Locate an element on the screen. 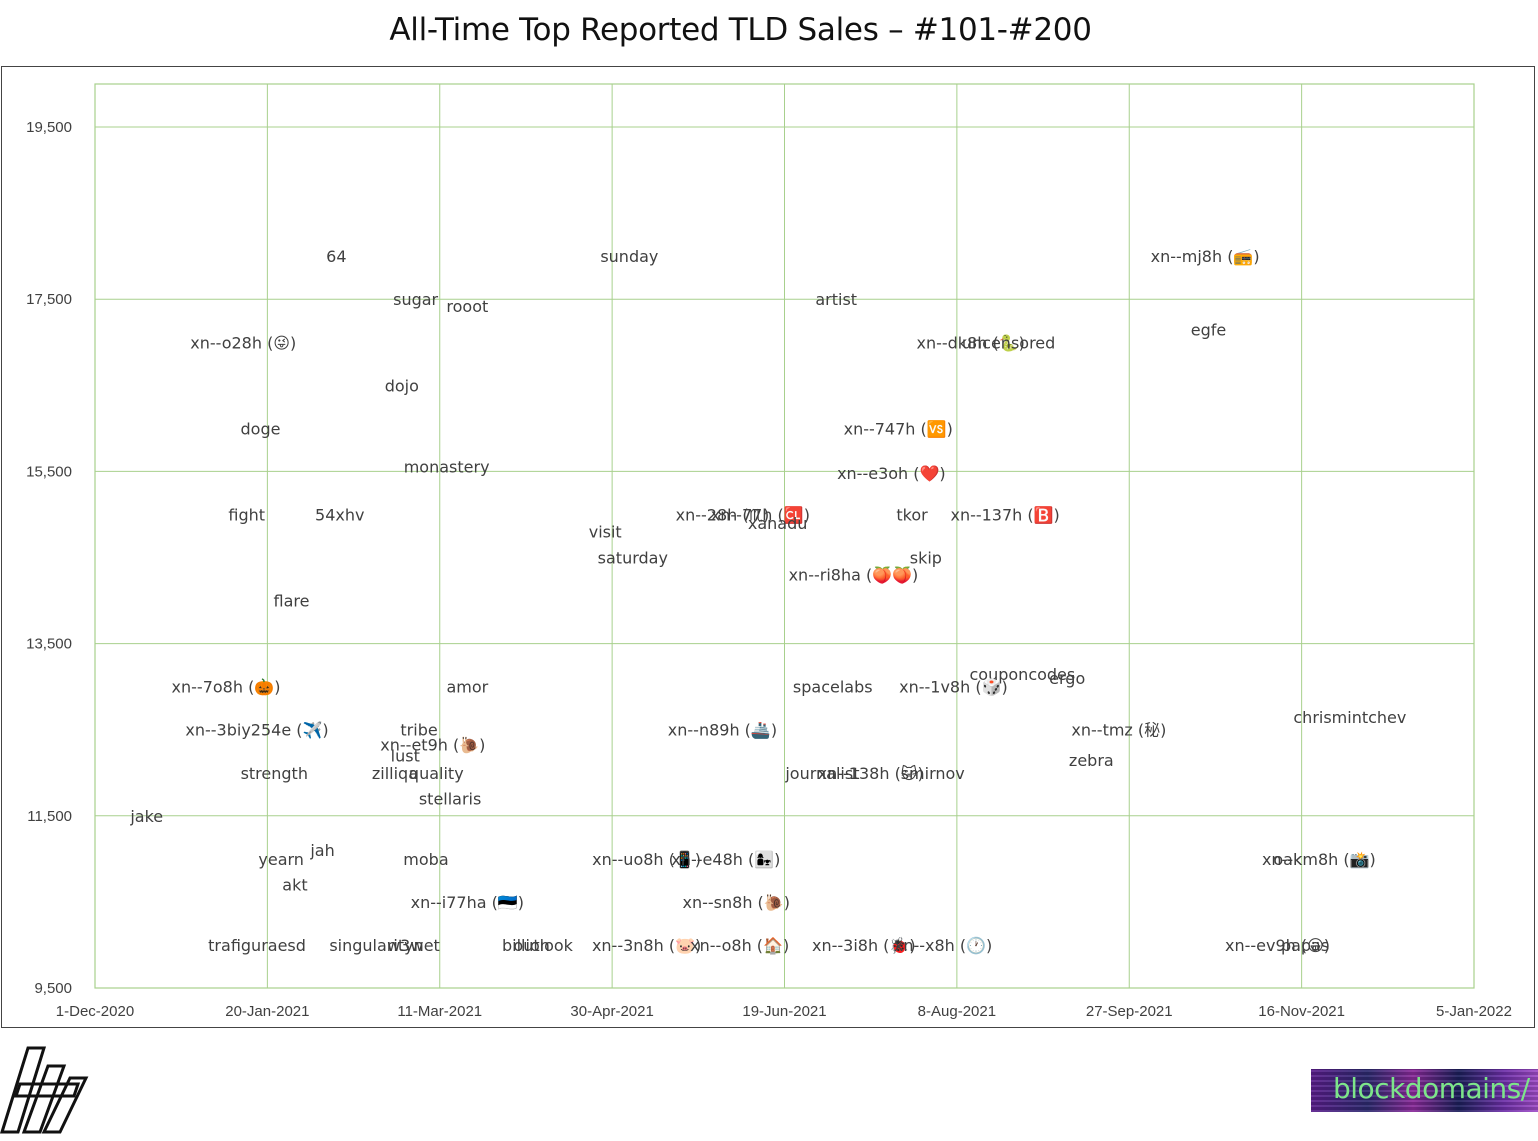  point-label: xn--3i8h (🐞) is located at coordinates (864, 945).